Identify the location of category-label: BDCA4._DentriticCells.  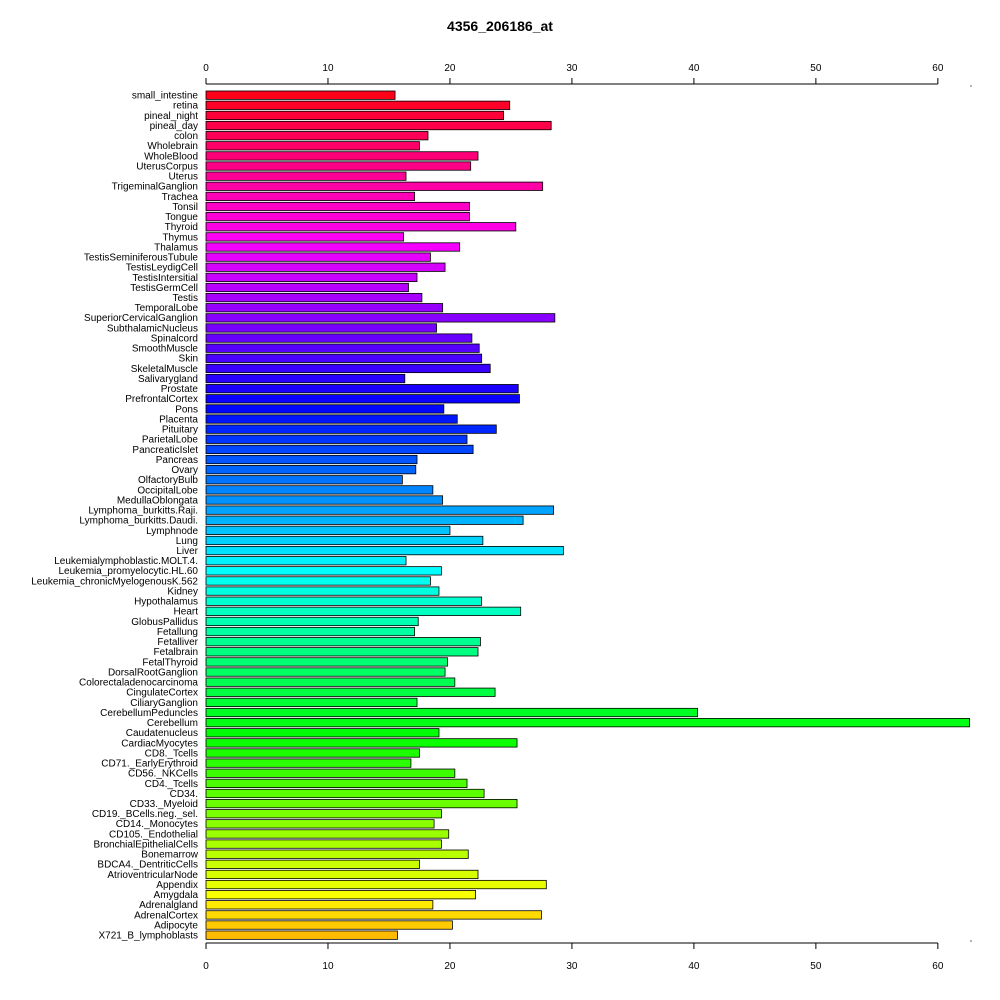
(147, 865).